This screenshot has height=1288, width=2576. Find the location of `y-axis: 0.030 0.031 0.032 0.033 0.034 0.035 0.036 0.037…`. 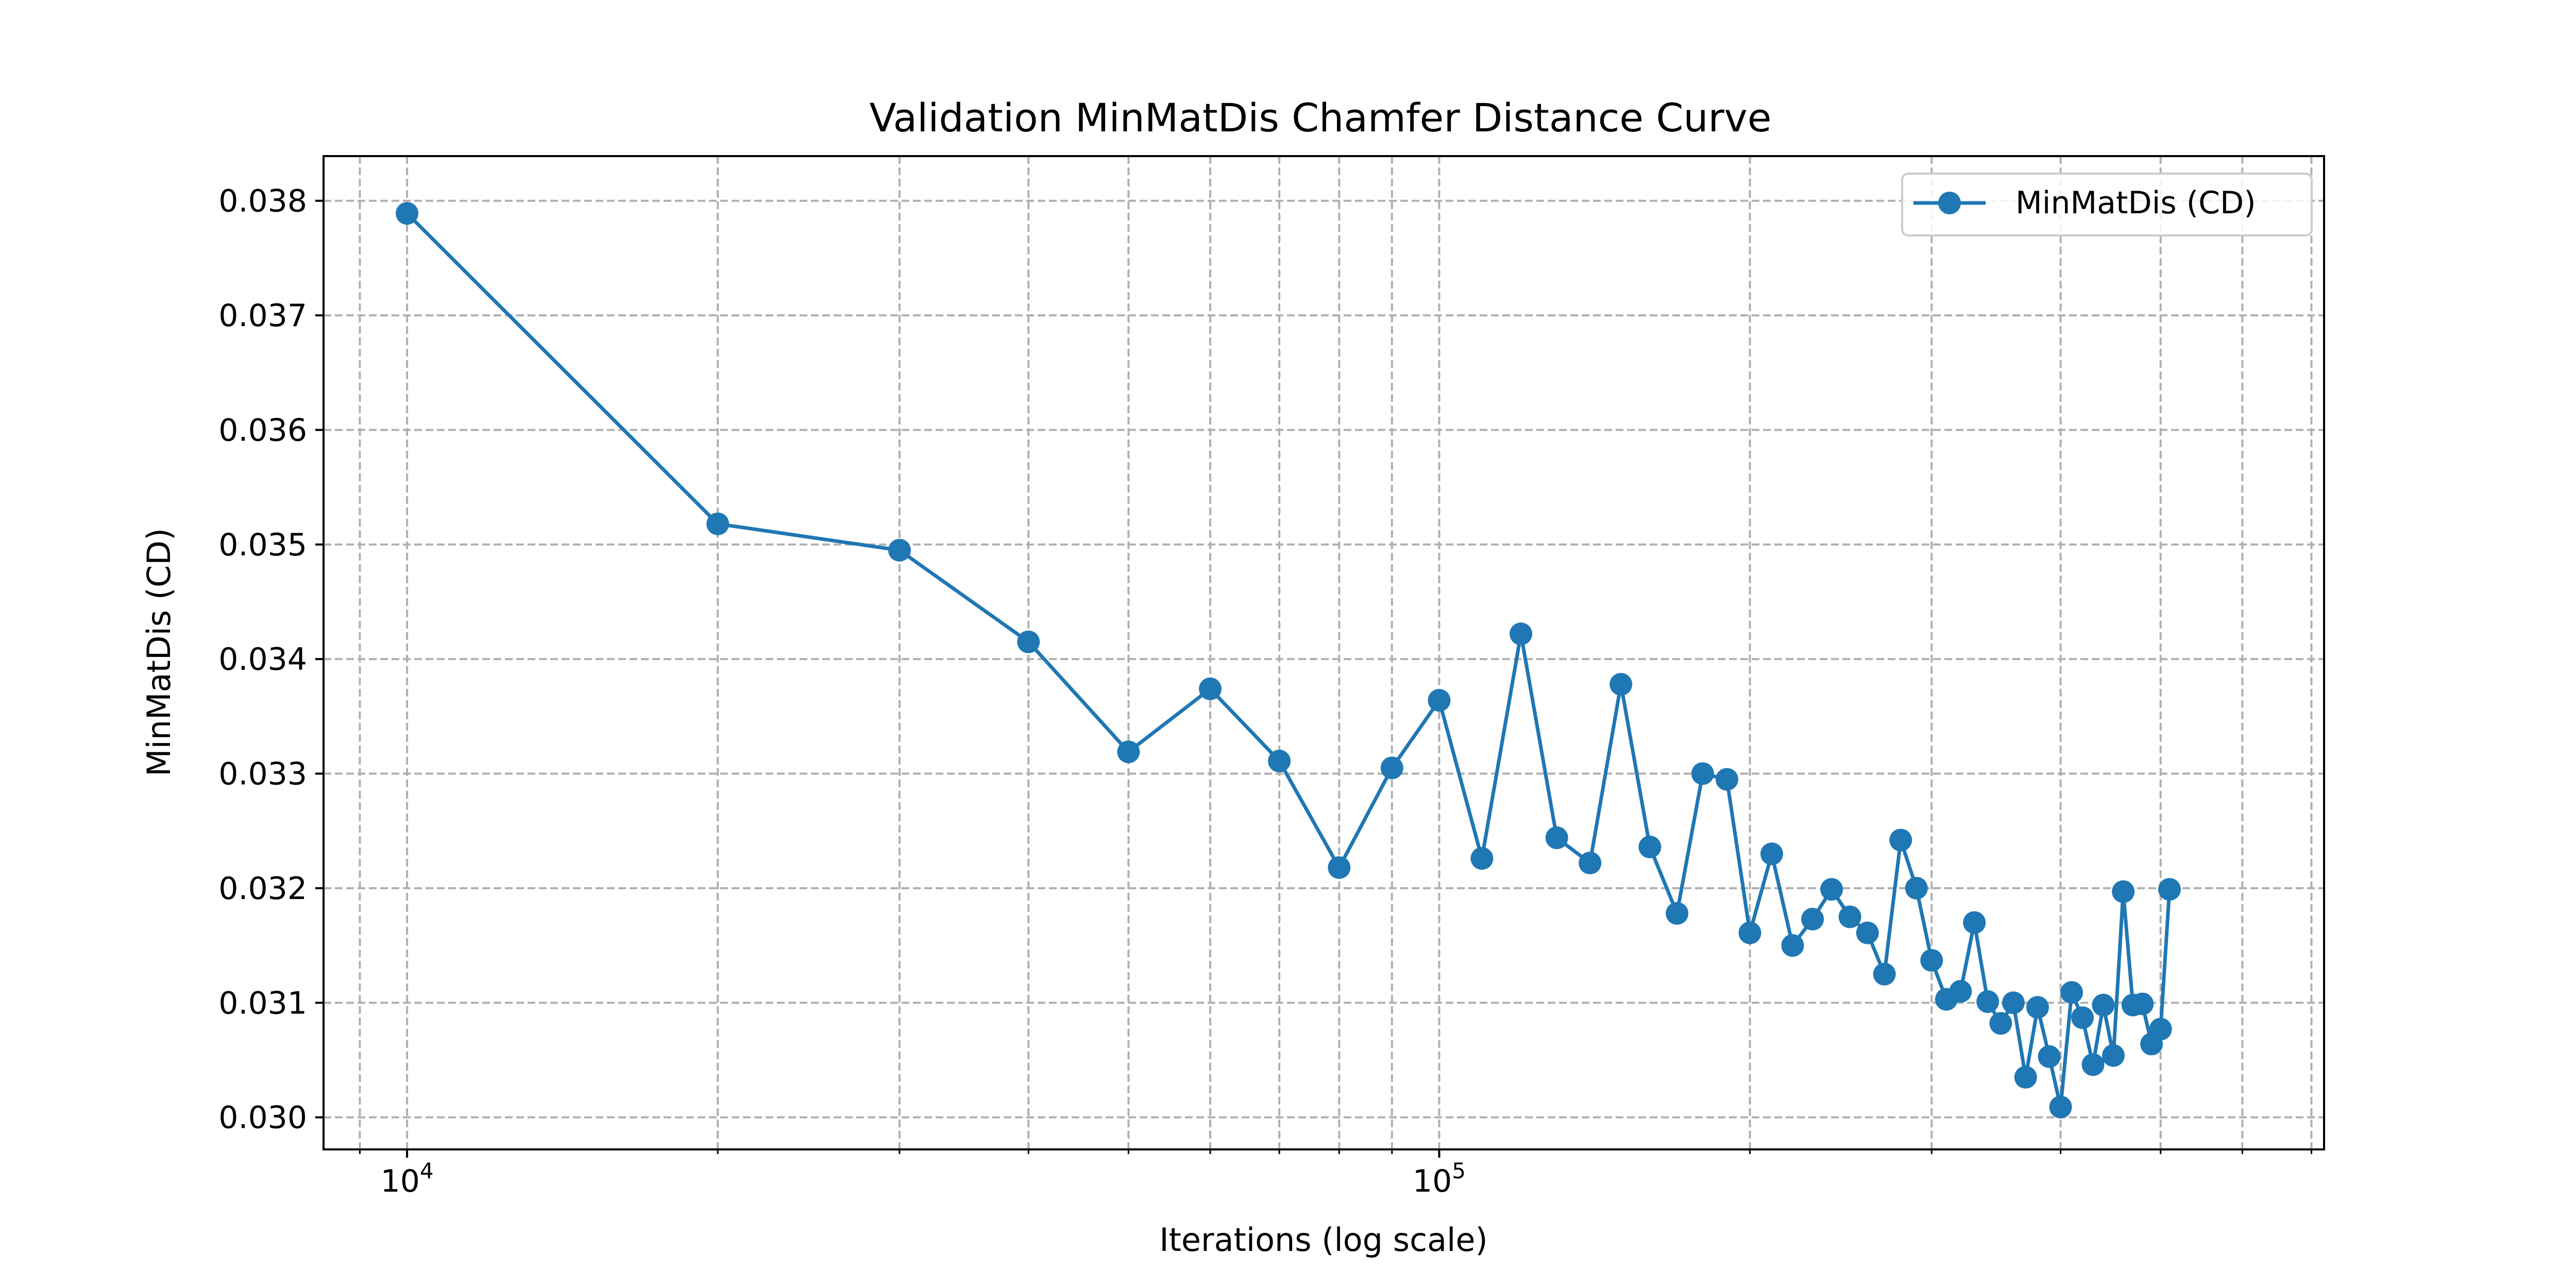

y-axis: 0.030 0.031 0.032 0.033 0.034 0.035 0.036 0.037… is located at coordinates (271, 659).